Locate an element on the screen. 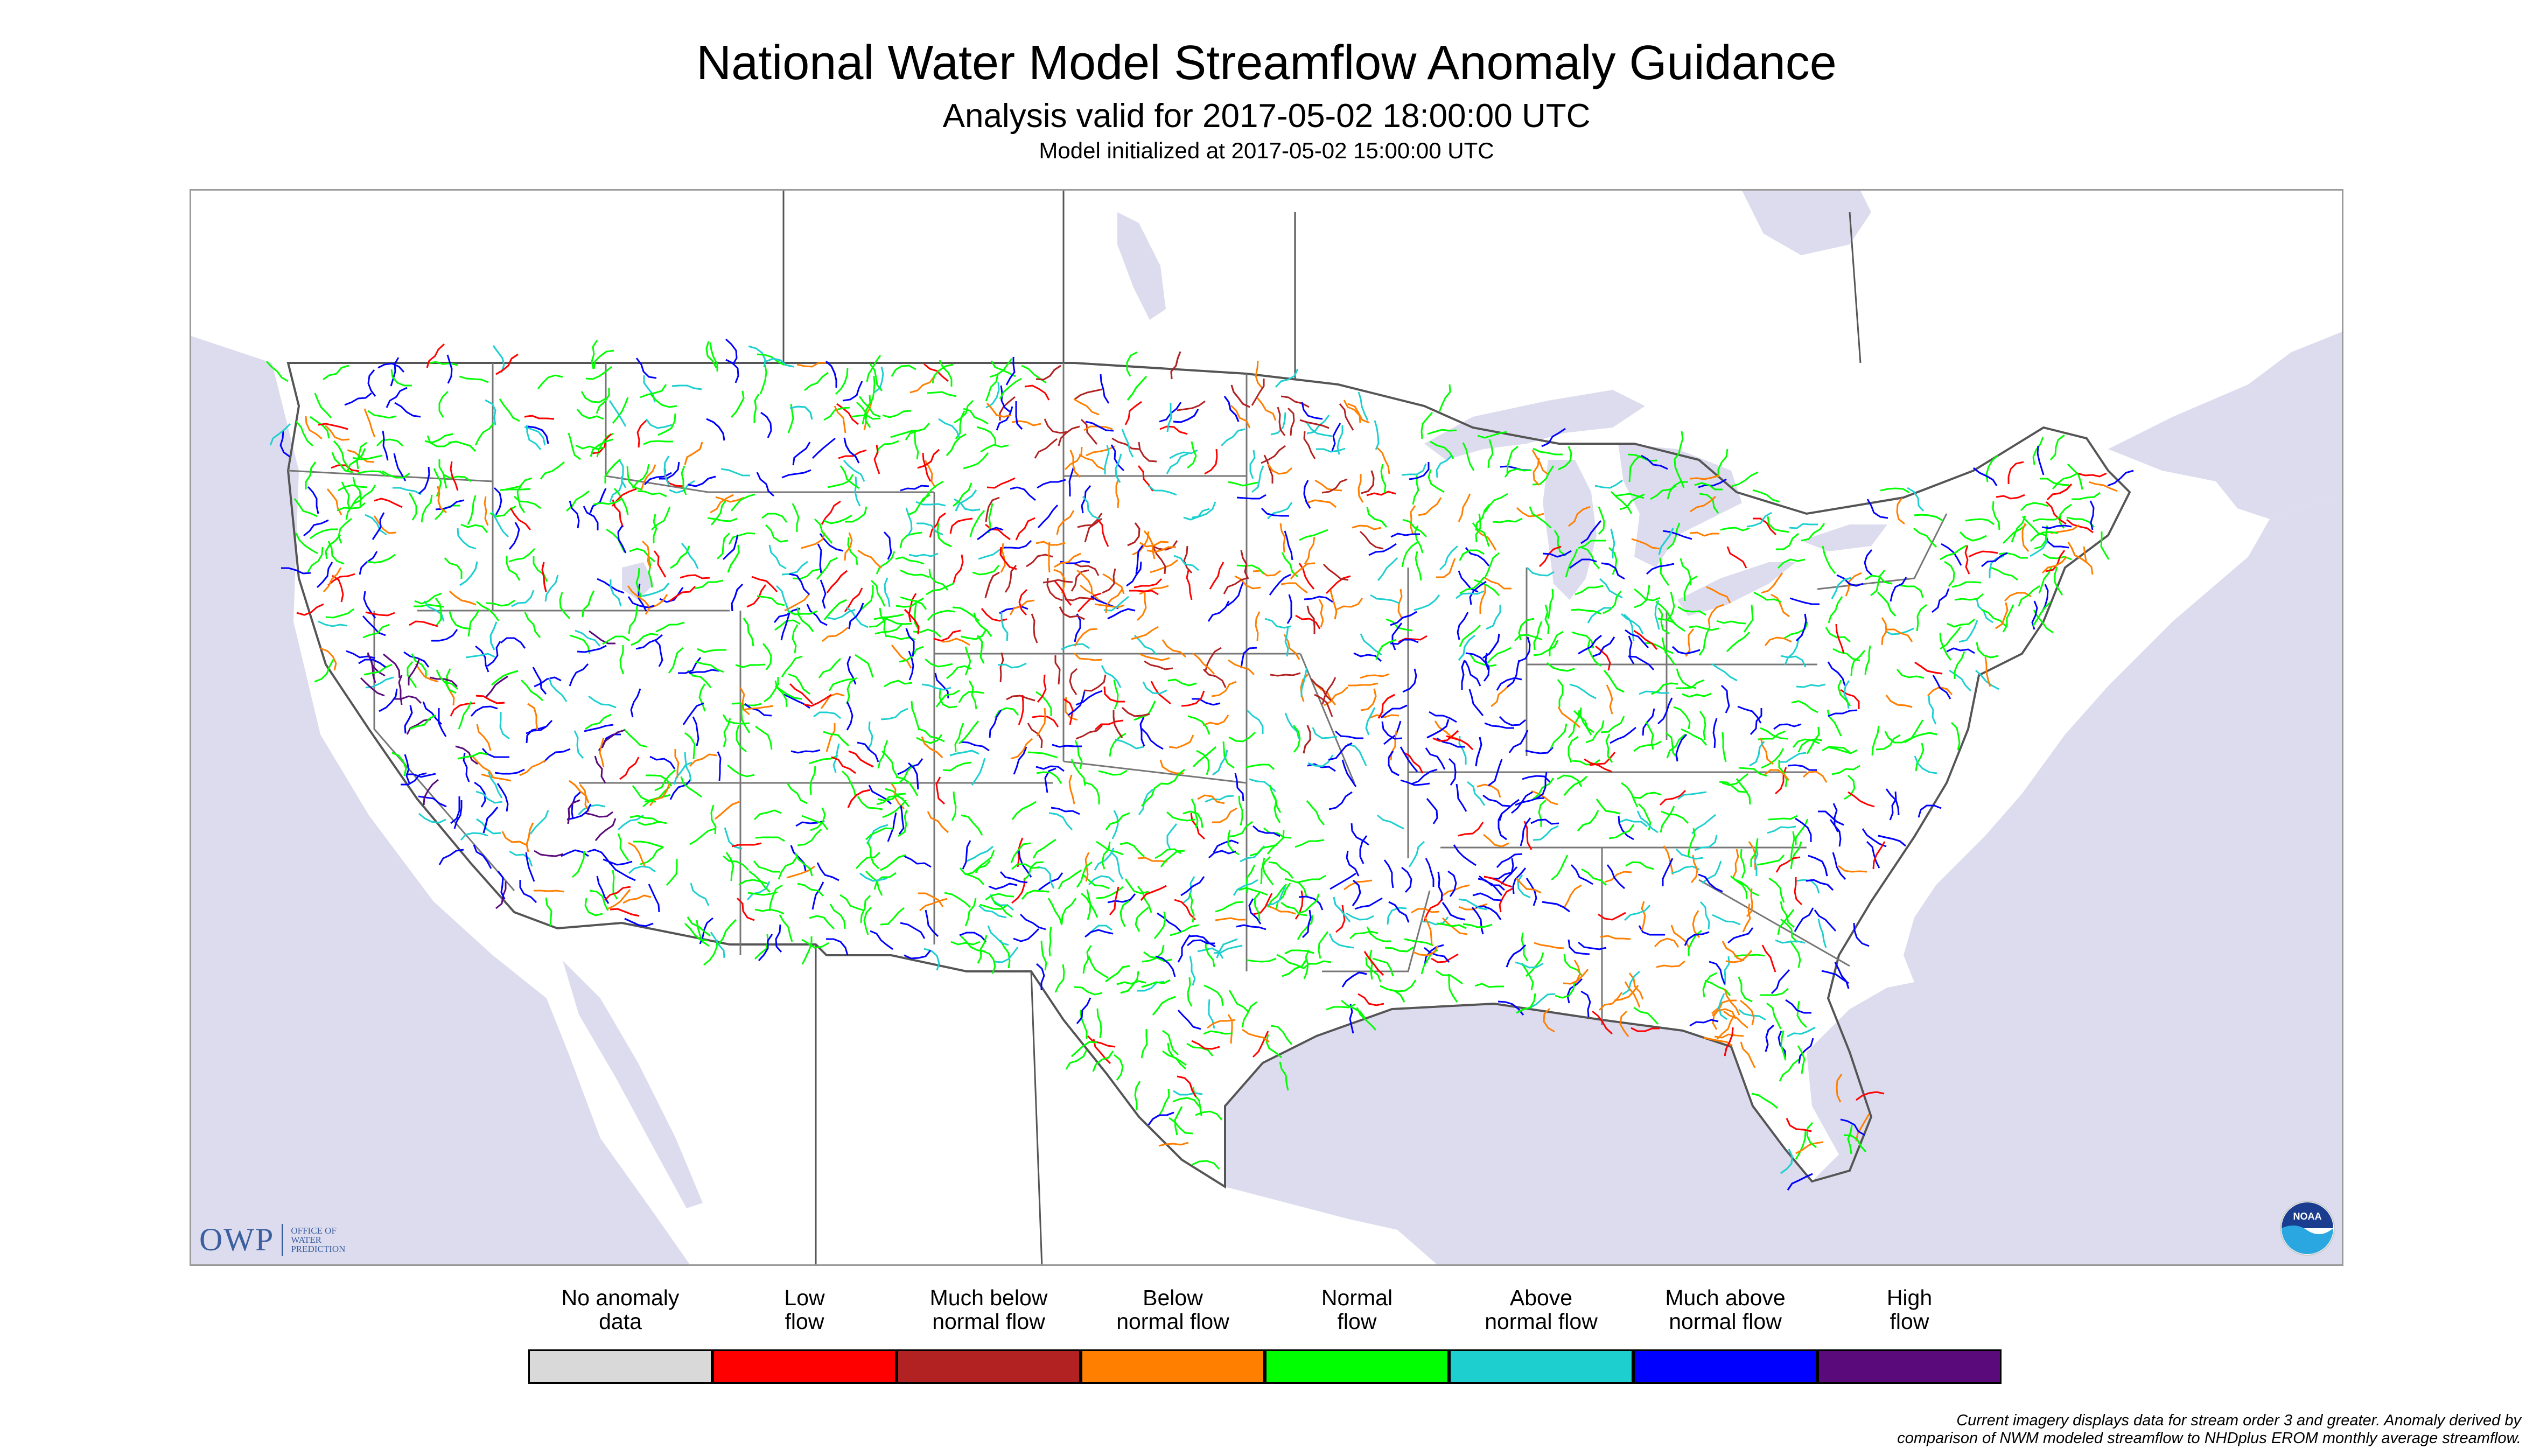  legend-label: Much above normal flow is located at coordinates (1726, 1309).